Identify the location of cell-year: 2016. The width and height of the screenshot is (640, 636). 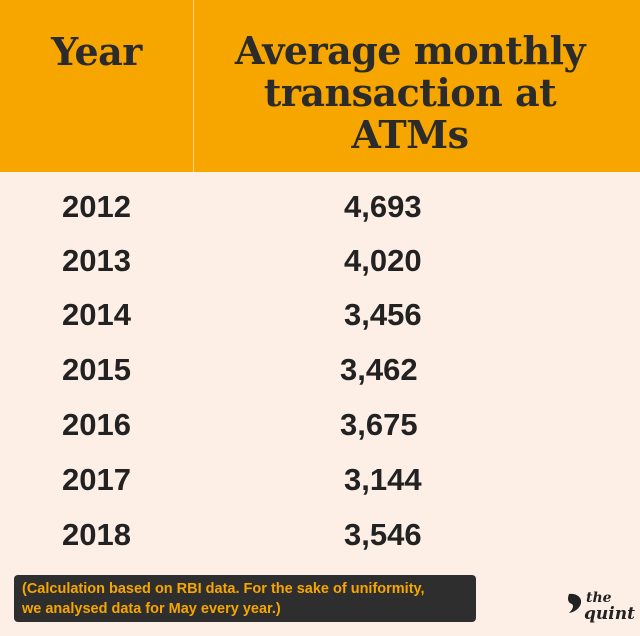
(96, 424).